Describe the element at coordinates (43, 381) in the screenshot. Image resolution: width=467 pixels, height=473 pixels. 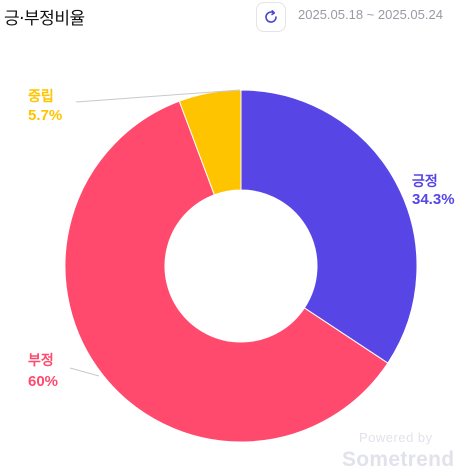
I see `slice-label-value-2: 60%` at that location.